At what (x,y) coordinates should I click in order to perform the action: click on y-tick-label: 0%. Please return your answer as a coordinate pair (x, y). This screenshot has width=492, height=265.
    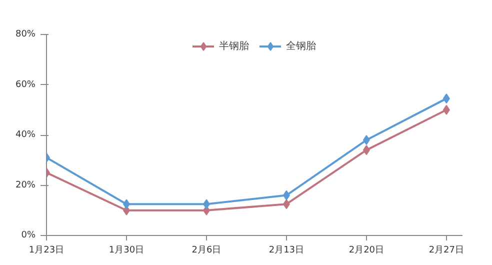
    Looking at the image, I should click on (28, 235).